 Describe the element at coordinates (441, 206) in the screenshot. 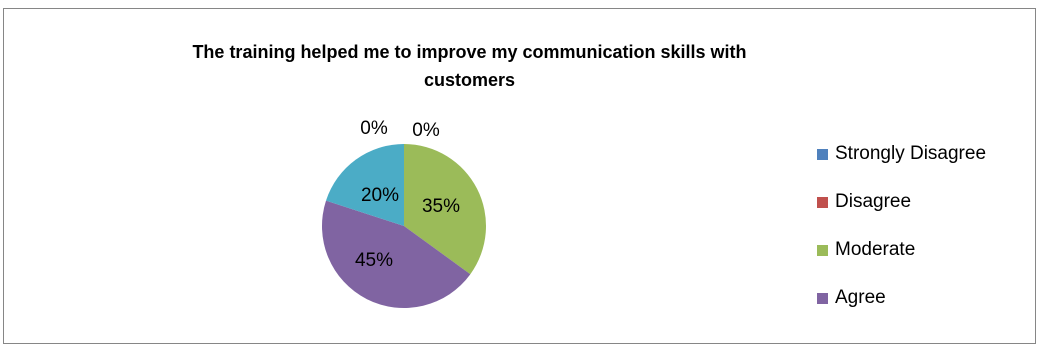

I see `data-label-moderate: 35%` at that location.